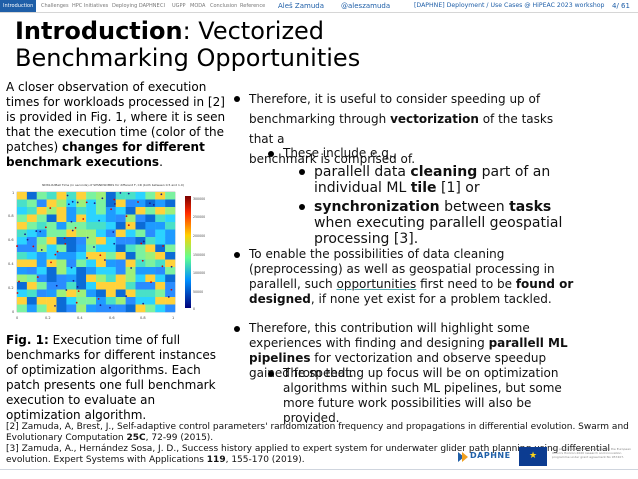  I want to click on bullet-emphasis: vectorization, so click(434, 119).